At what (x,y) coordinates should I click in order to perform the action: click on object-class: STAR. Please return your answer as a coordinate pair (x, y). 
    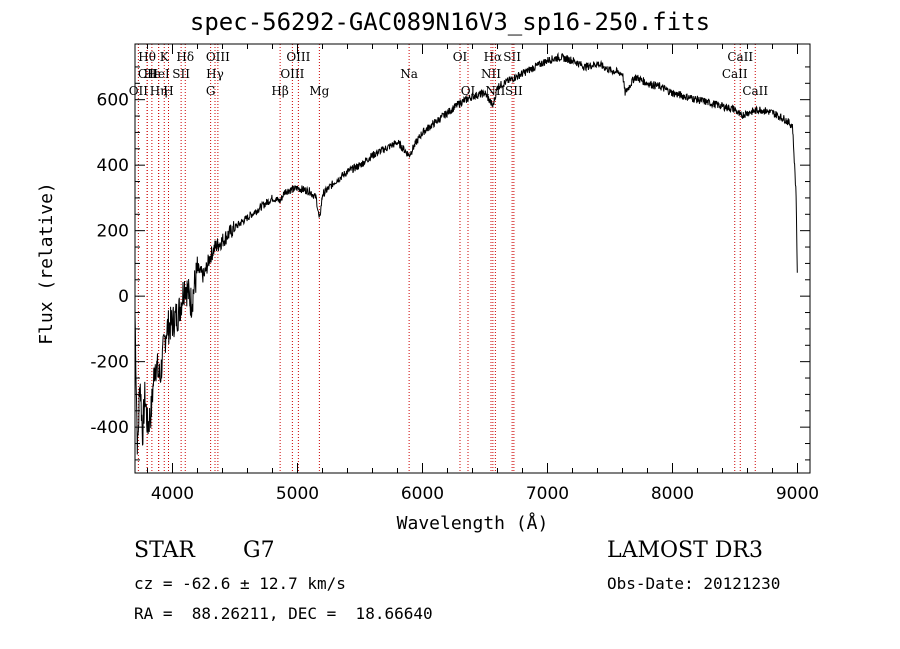
    Looking at the image, I should click on (164, 550).